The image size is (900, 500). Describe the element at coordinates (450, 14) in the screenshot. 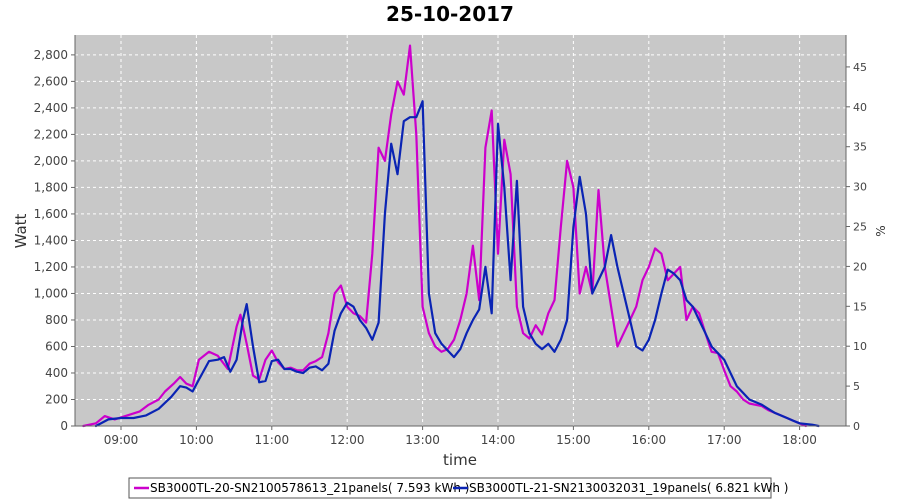

I see `chart-title: 25-10-2017` at that location.